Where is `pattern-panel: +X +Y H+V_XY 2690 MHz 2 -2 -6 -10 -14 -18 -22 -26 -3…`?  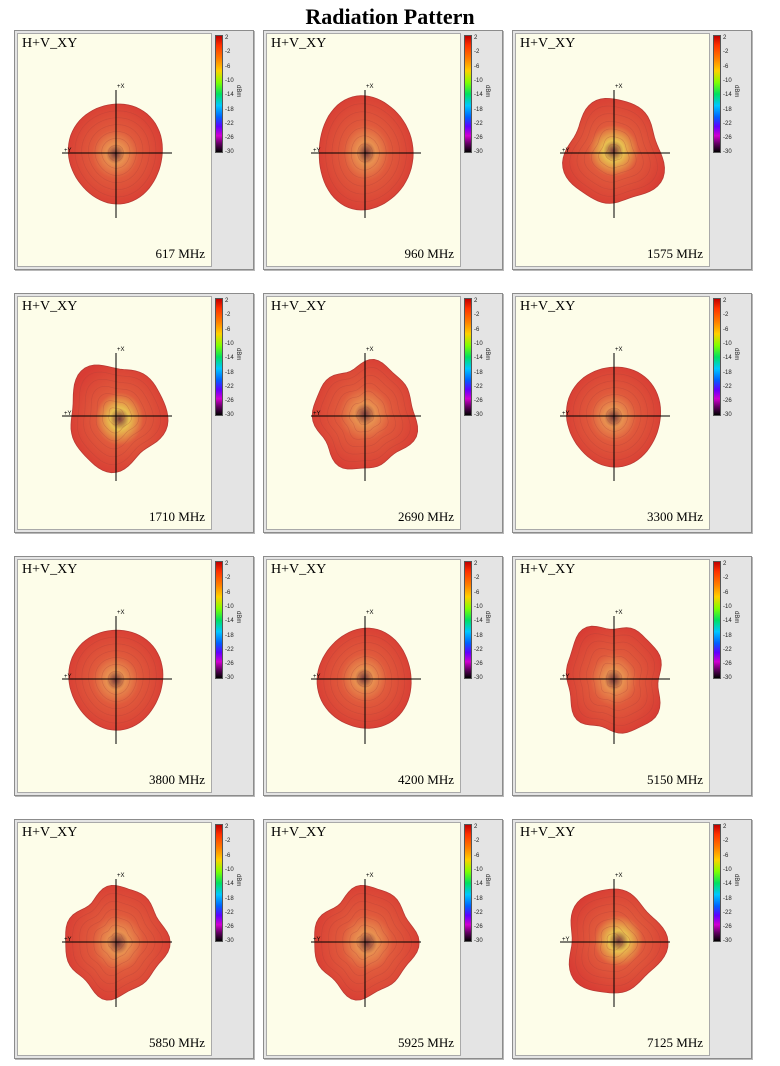 pattern-panel: +X +Y H+V_XY 2690 MHz 2 -2 -6 -10 -14 -18 -22 -26 -3… is located at coordinates (383, 413).